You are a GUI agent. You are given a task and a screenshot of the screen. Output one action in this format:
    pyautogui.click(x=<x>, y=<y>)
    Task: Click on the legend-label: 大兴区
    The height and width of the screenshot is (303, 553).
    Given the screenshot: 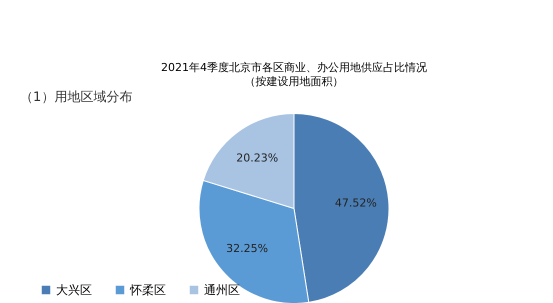 What is the action you would take?
    pyautogui.click(x=74, y=290)
    